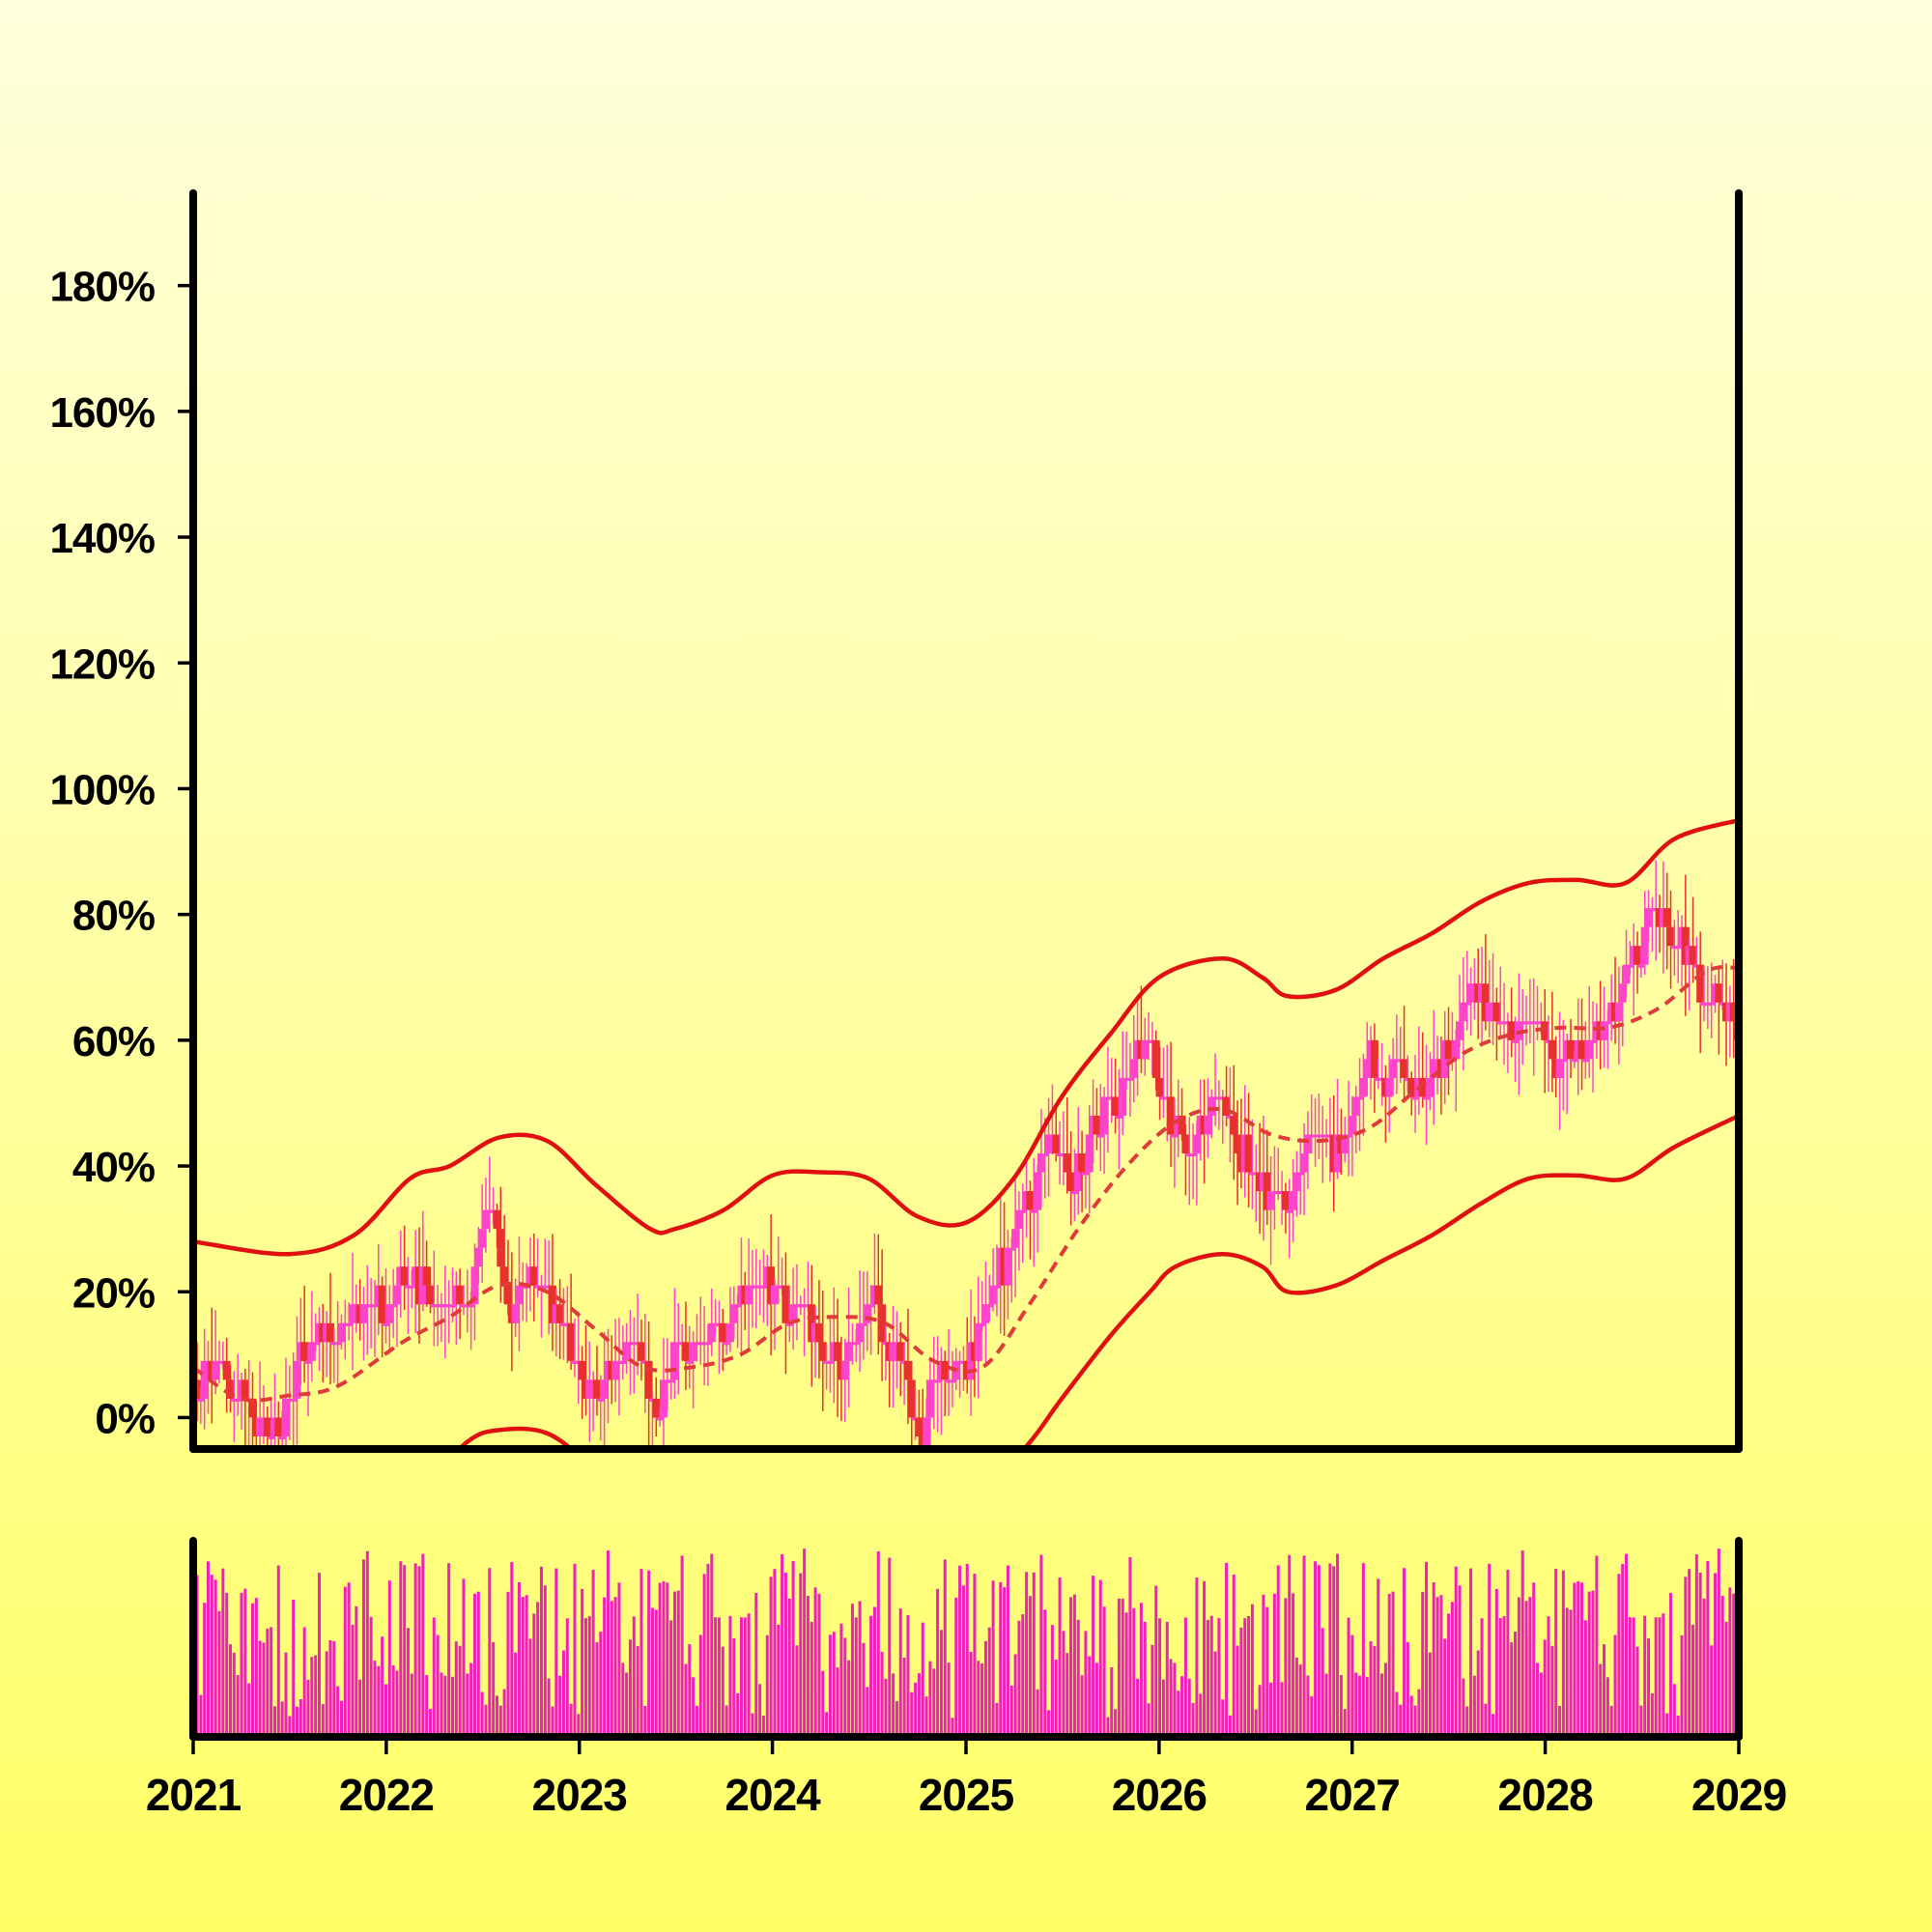 The height and width of the screenshot is (1932, 1932). I want to click on x-tick-label: 2021, so click(194, 1795).